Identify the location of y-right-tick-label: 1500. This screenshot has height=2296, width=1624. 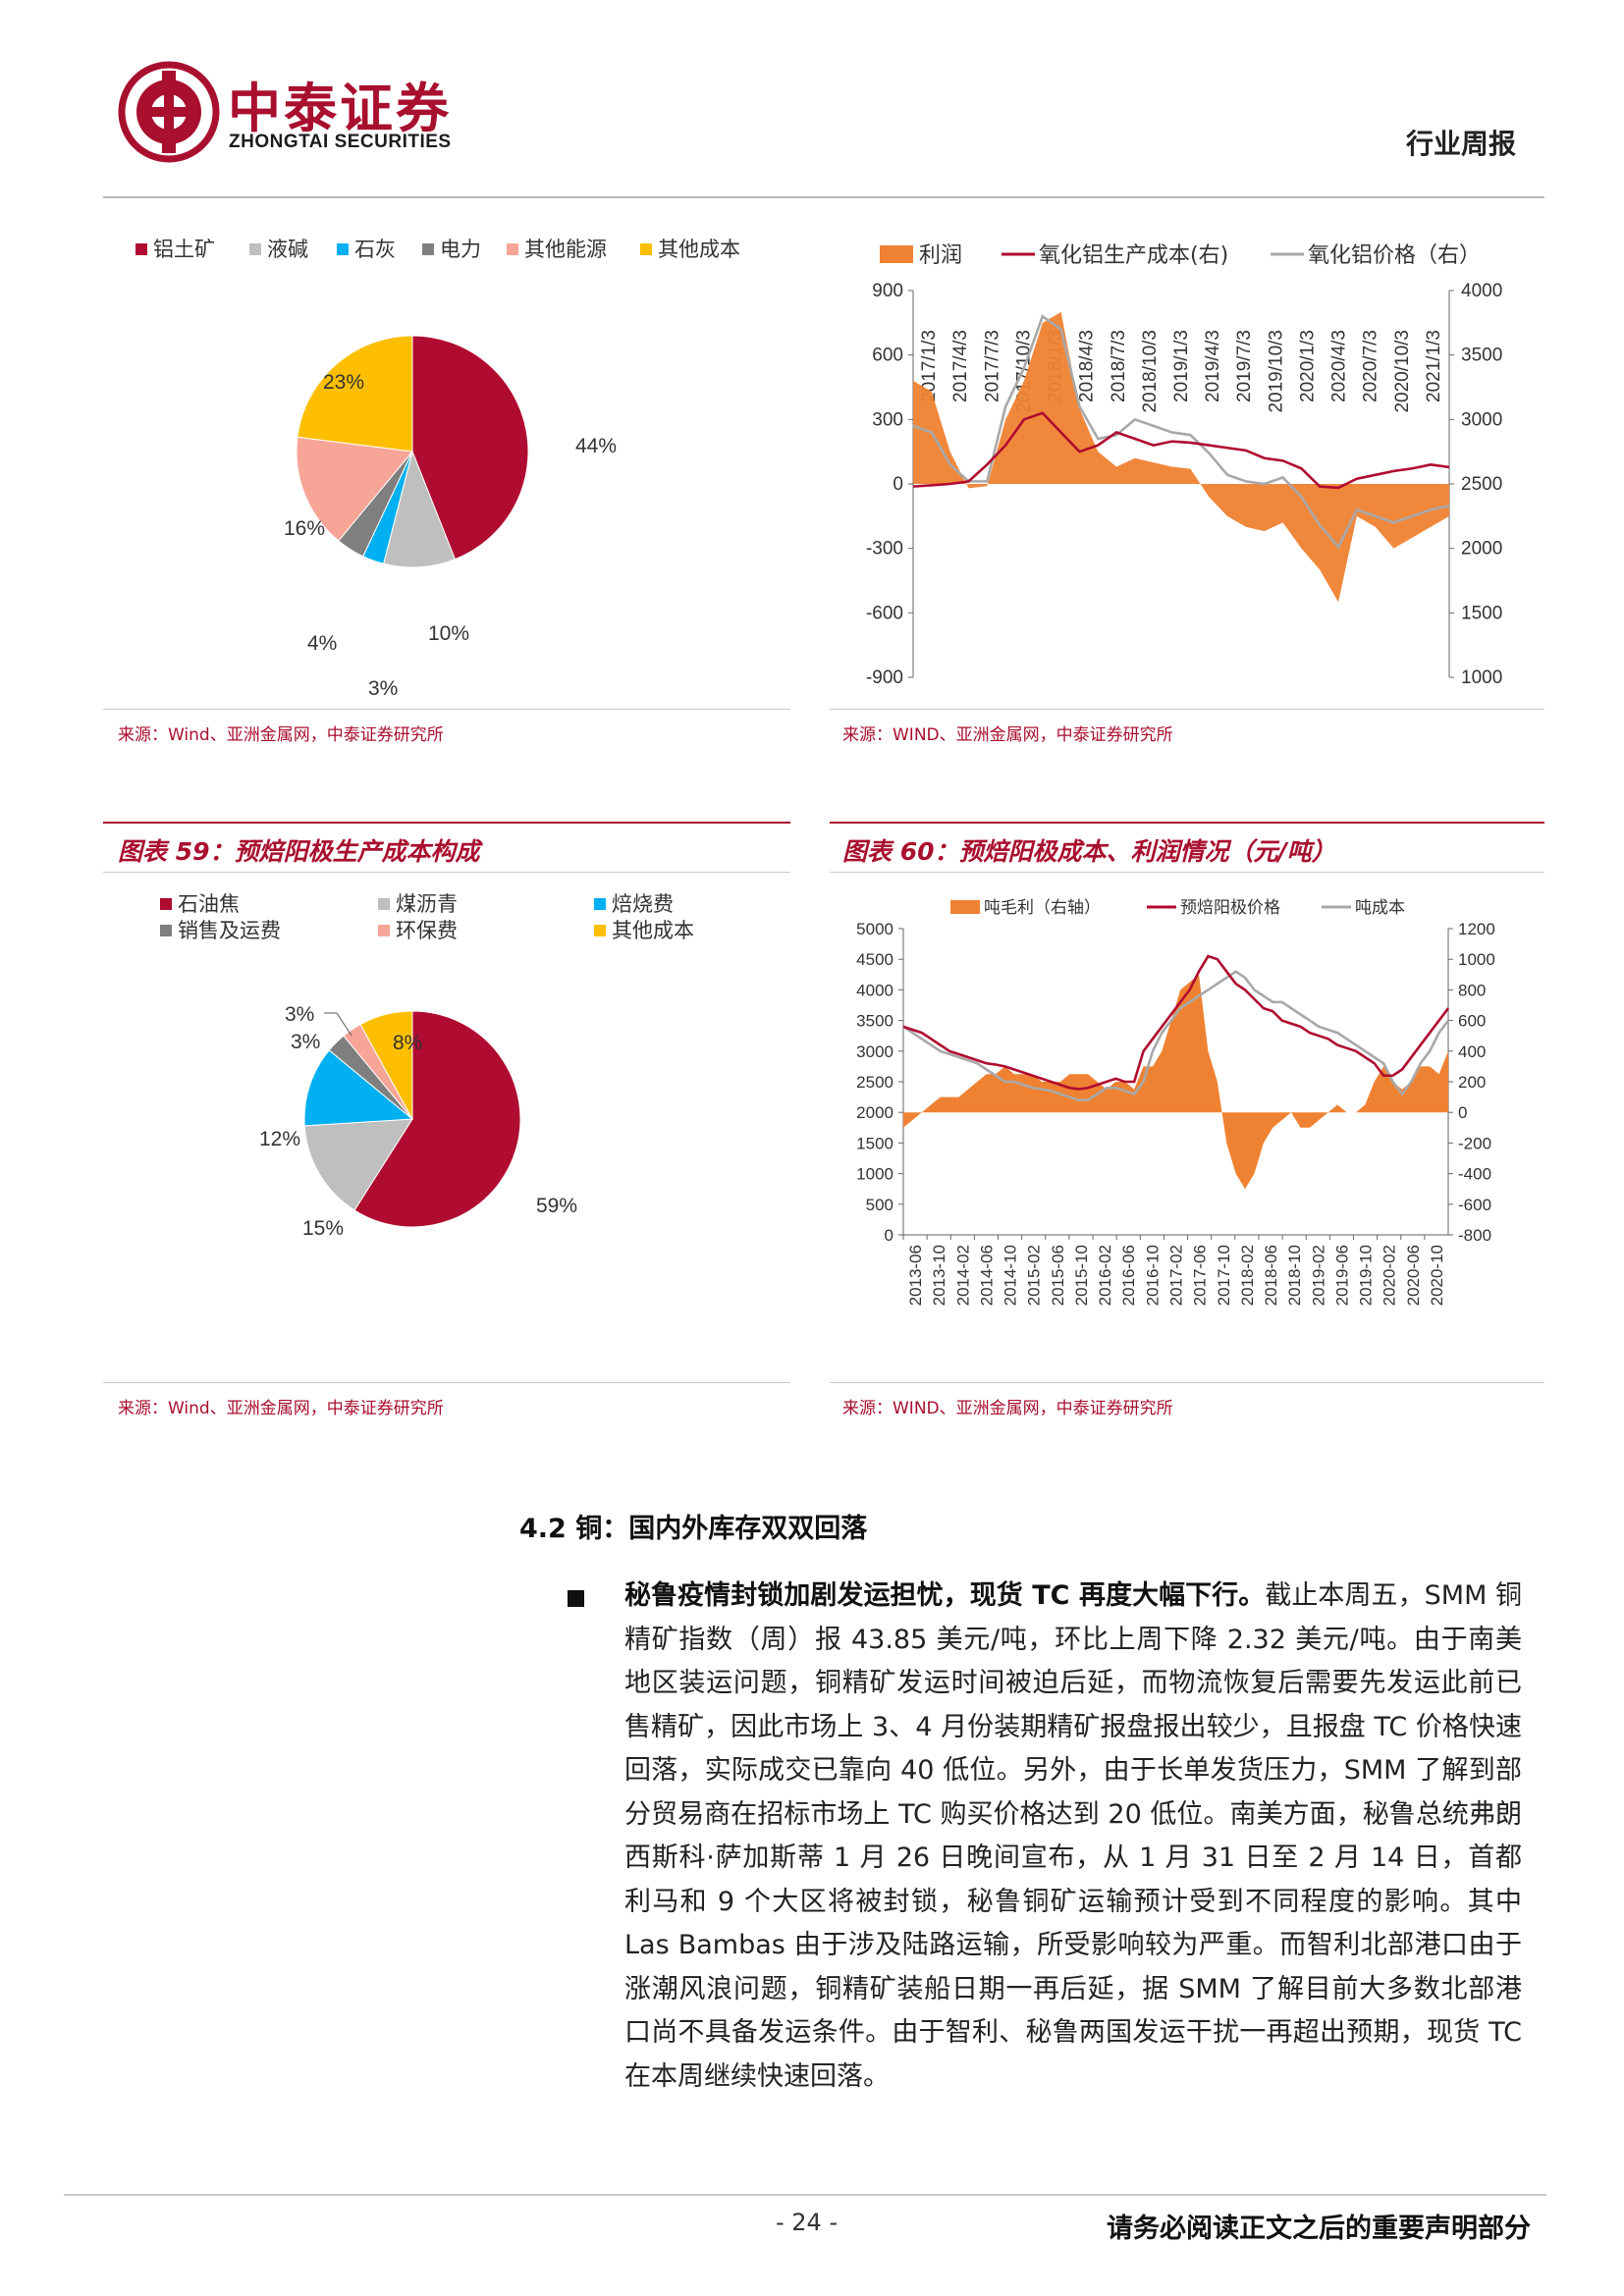
(1481, 613).